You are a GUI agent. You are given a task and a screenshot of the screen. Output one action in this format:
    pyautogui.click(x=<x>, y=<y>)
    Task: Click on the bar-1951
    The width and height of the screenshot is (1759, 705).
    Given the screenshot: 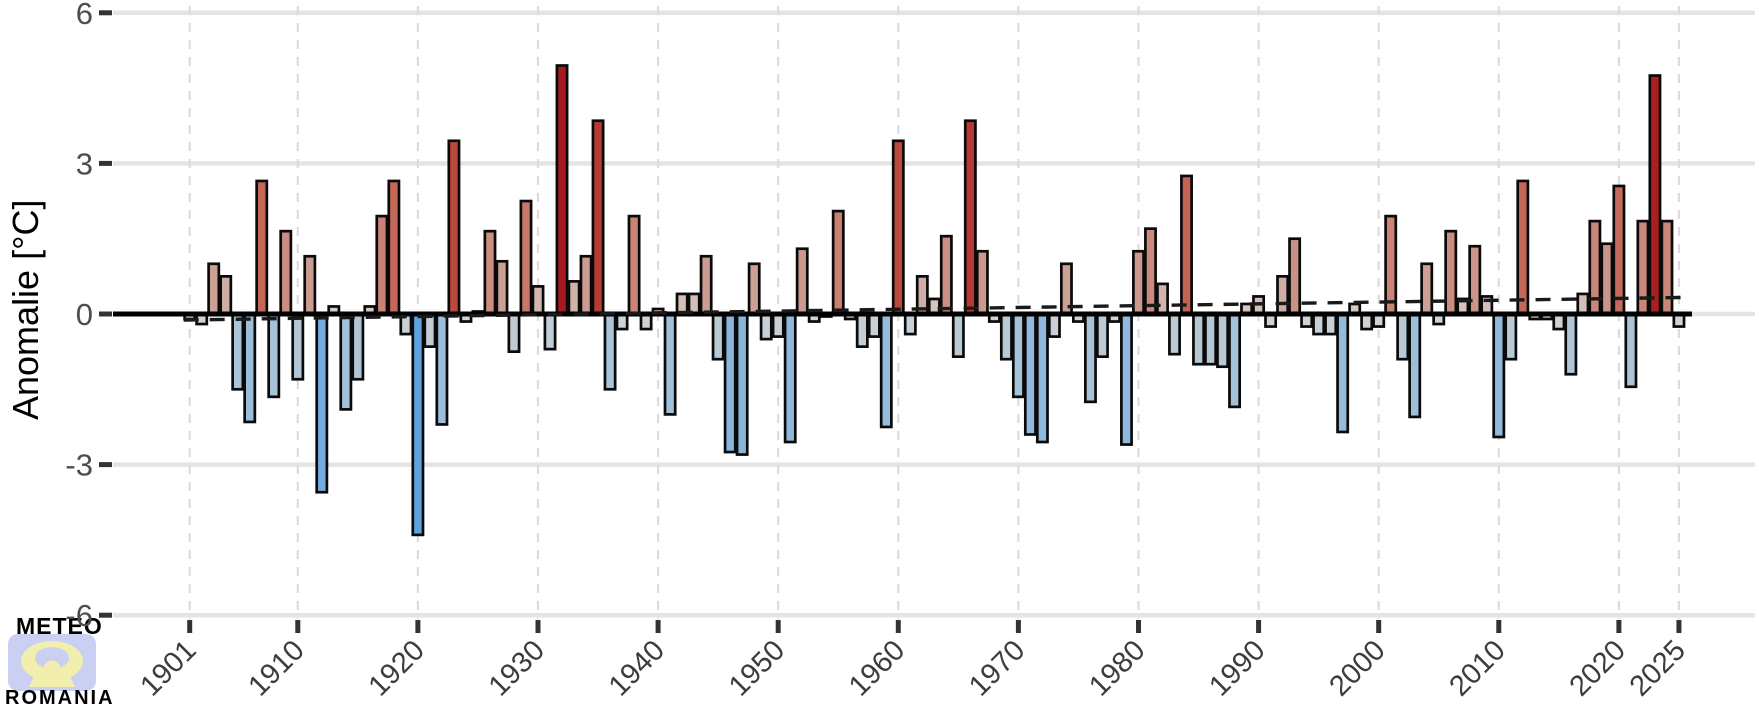 What is the action you would take?
    pyautogui.click(x=790, y=378)
    